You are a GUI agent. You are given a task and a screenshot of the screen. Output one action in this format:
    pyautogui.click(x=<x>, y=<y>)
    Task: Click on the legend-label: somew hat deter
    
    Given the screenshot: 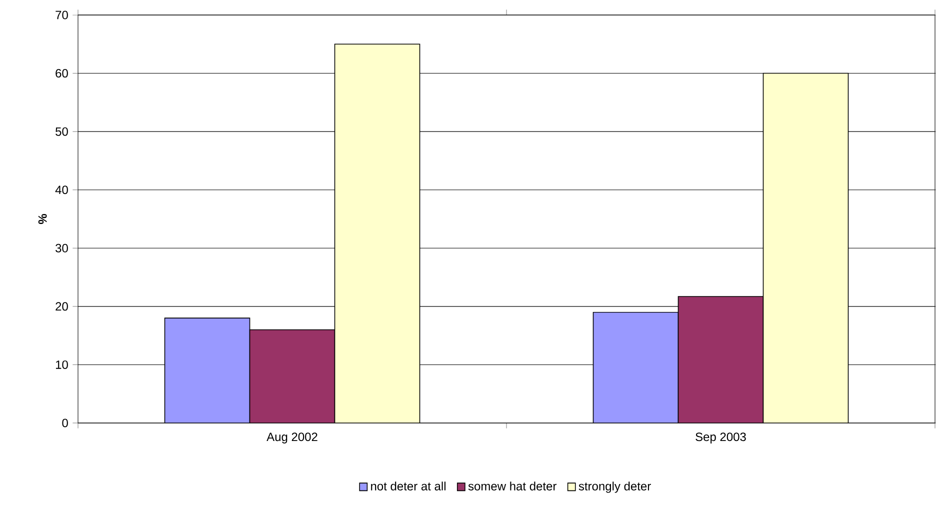 What is the action you would take?
    pyautogui.click(x=512, y=486)
    